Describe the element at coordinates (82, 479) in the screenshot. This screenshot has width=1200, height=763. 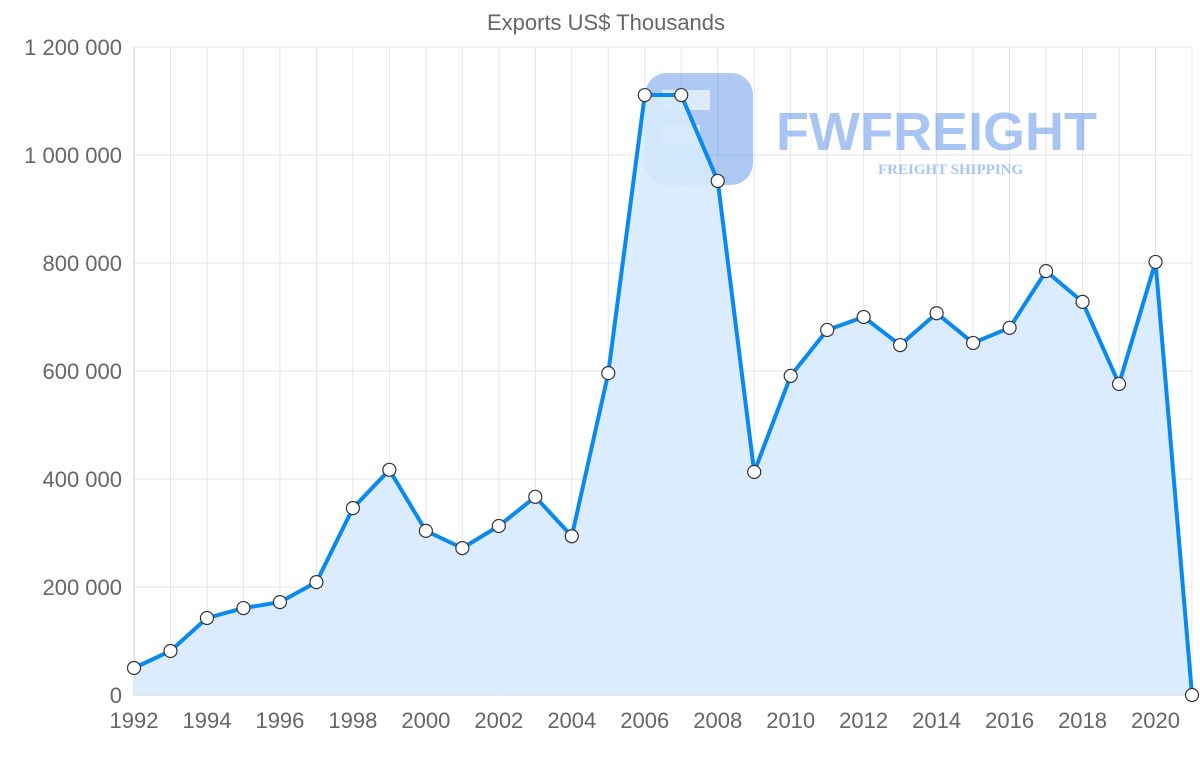
I see `y-tick-label: 400 000` at that location.